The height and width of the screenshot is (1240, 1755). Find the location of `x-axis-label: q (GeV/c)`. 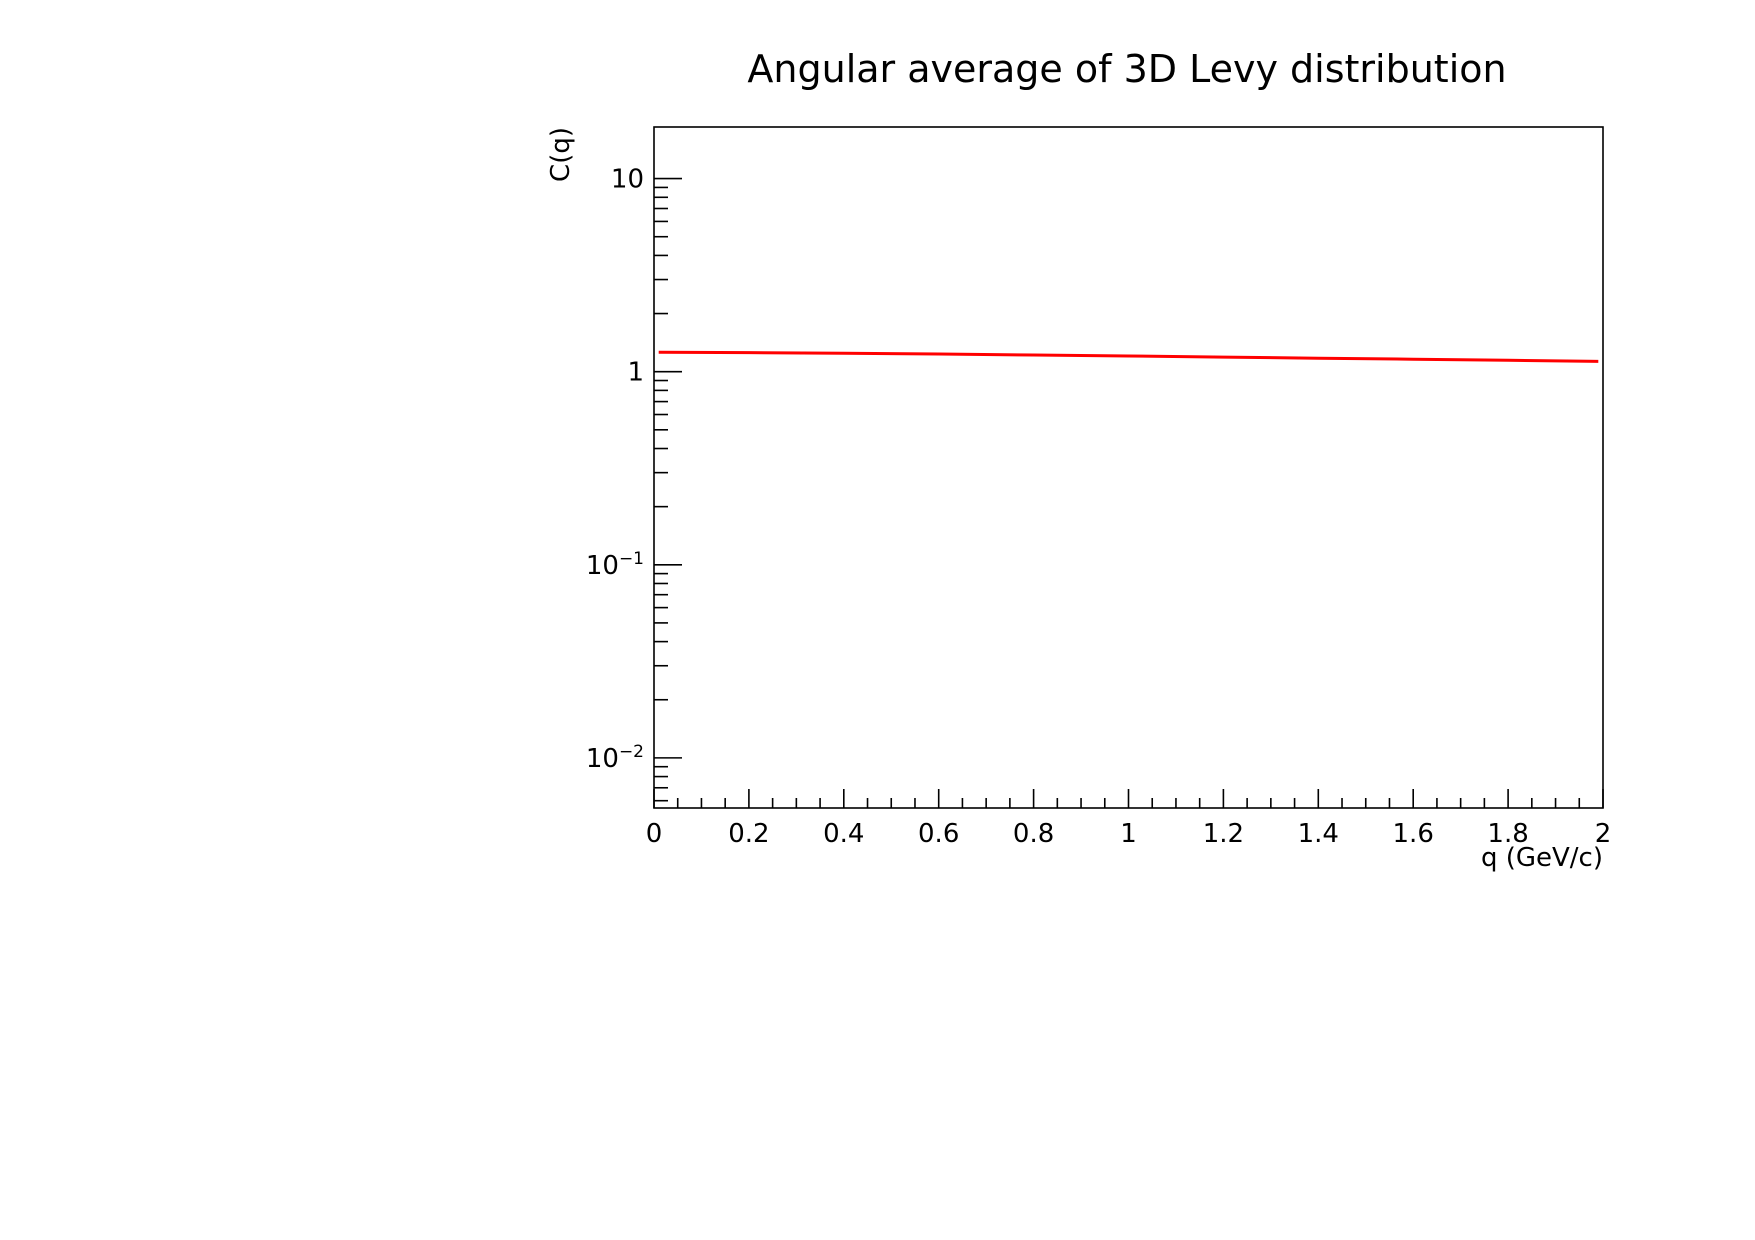

x-axis-label: q (GeV/c) is located at coordinates (1542, 858).